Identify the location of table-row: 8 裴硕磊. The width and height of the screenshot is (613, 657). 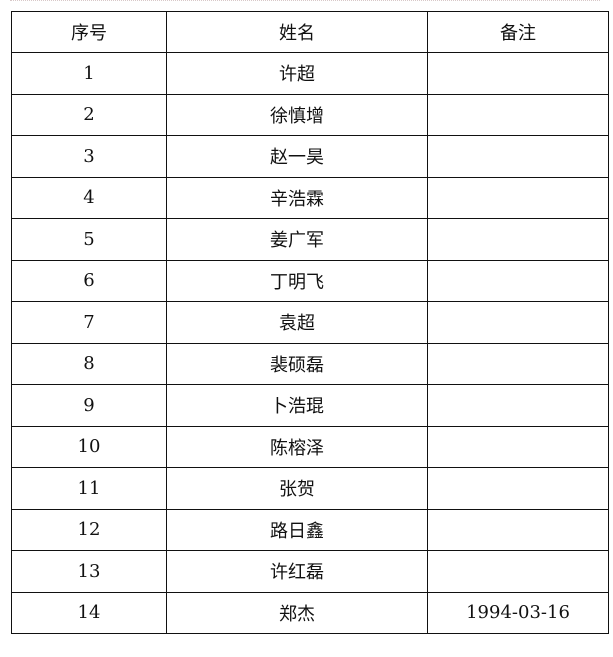
(310, 363).